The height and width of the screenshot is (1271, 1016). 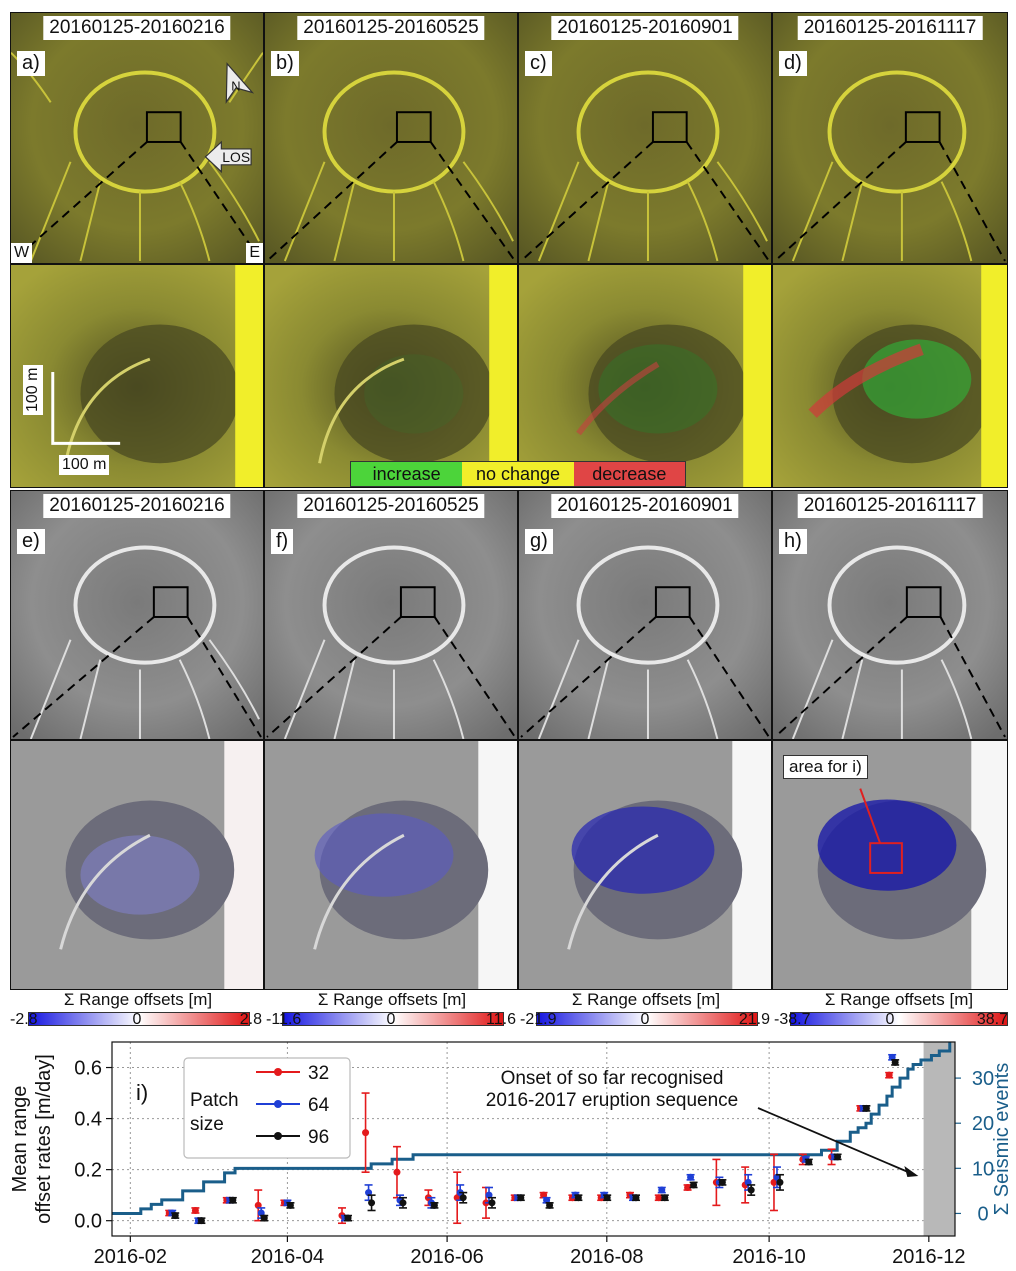 What do you see at coordinates (890, 376) in the screenshot?
I see `zoom-image-d` at bounding box center [890, 376].